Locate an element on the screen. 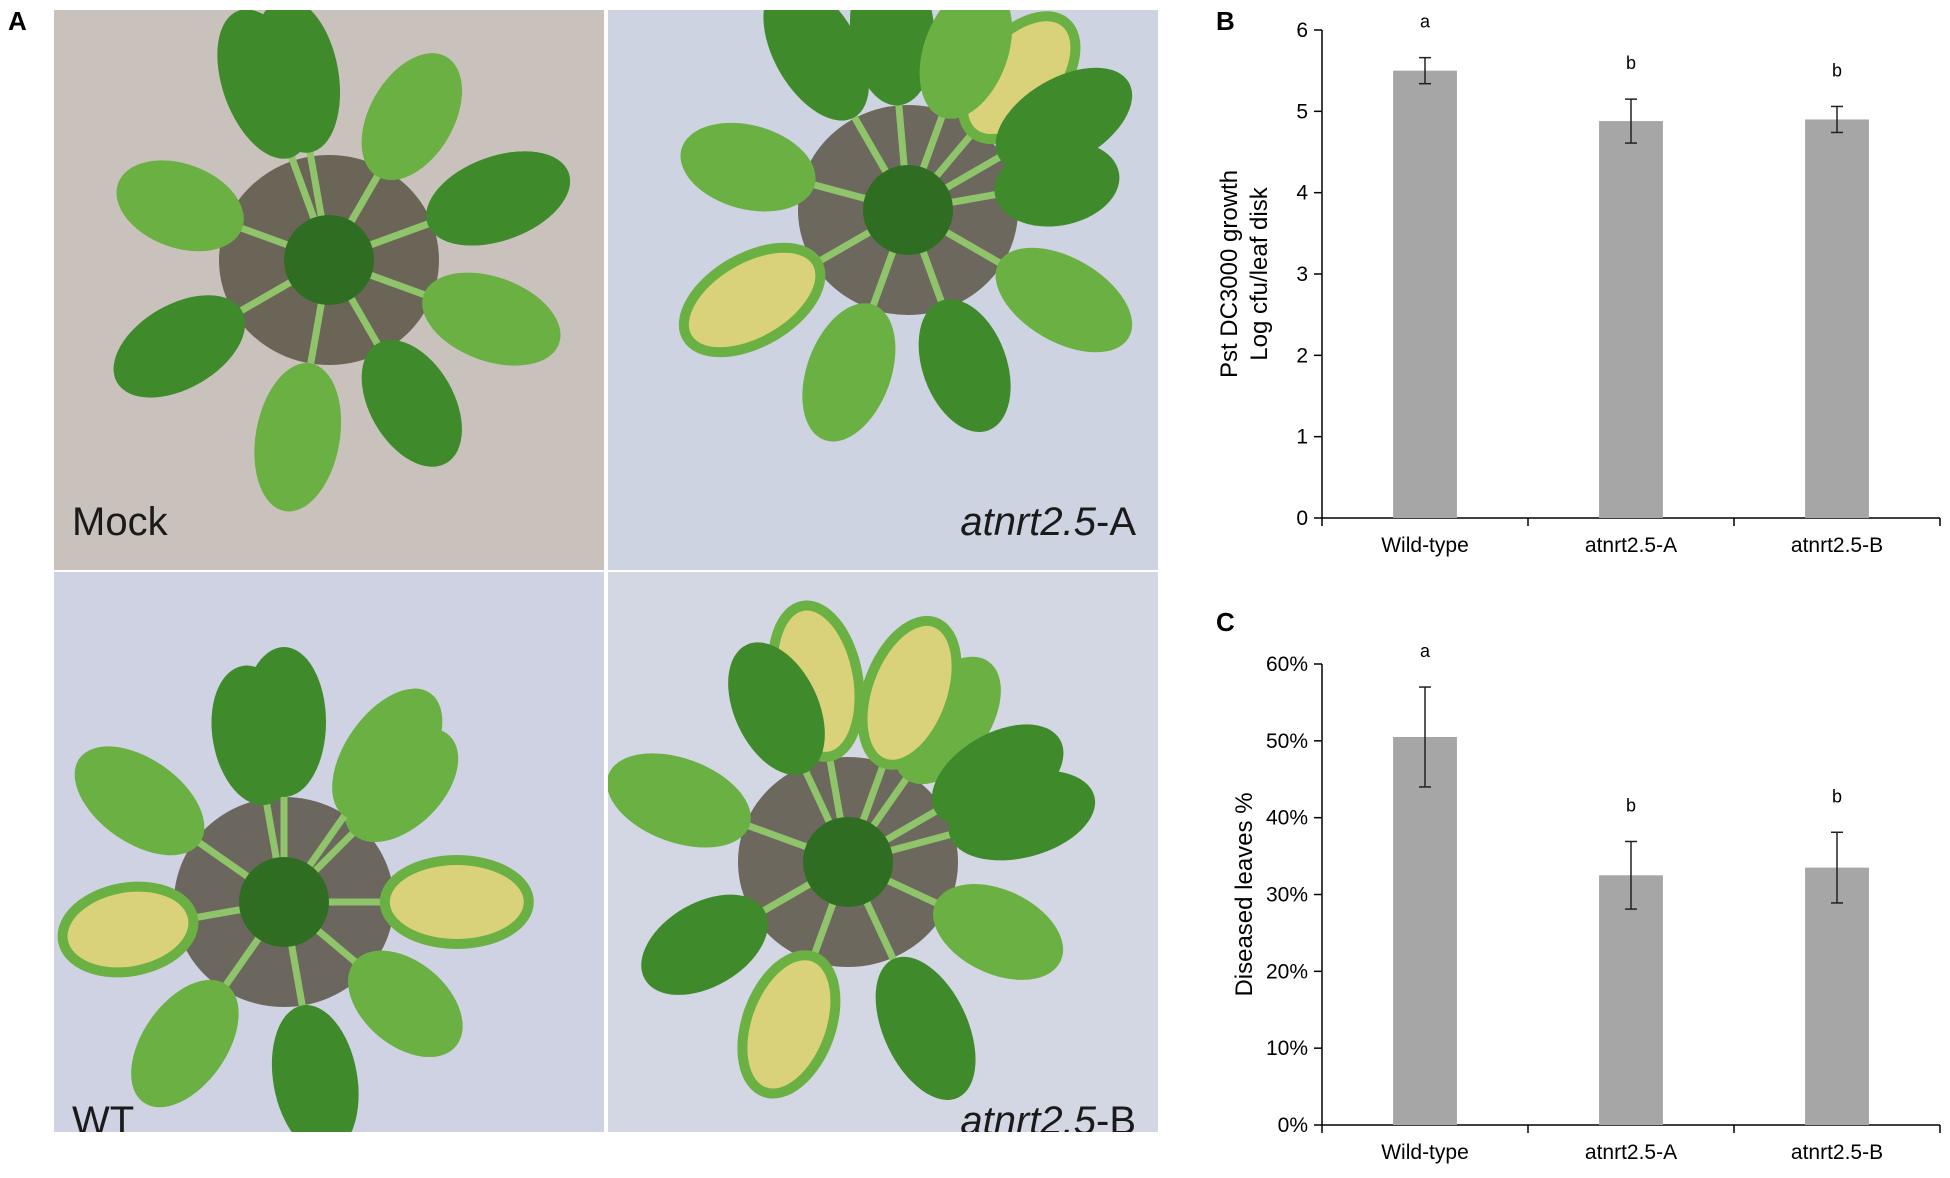  photo-label-atnrt2-5-b: atnrt2.5-B is located at coordinates (1048, 1115).